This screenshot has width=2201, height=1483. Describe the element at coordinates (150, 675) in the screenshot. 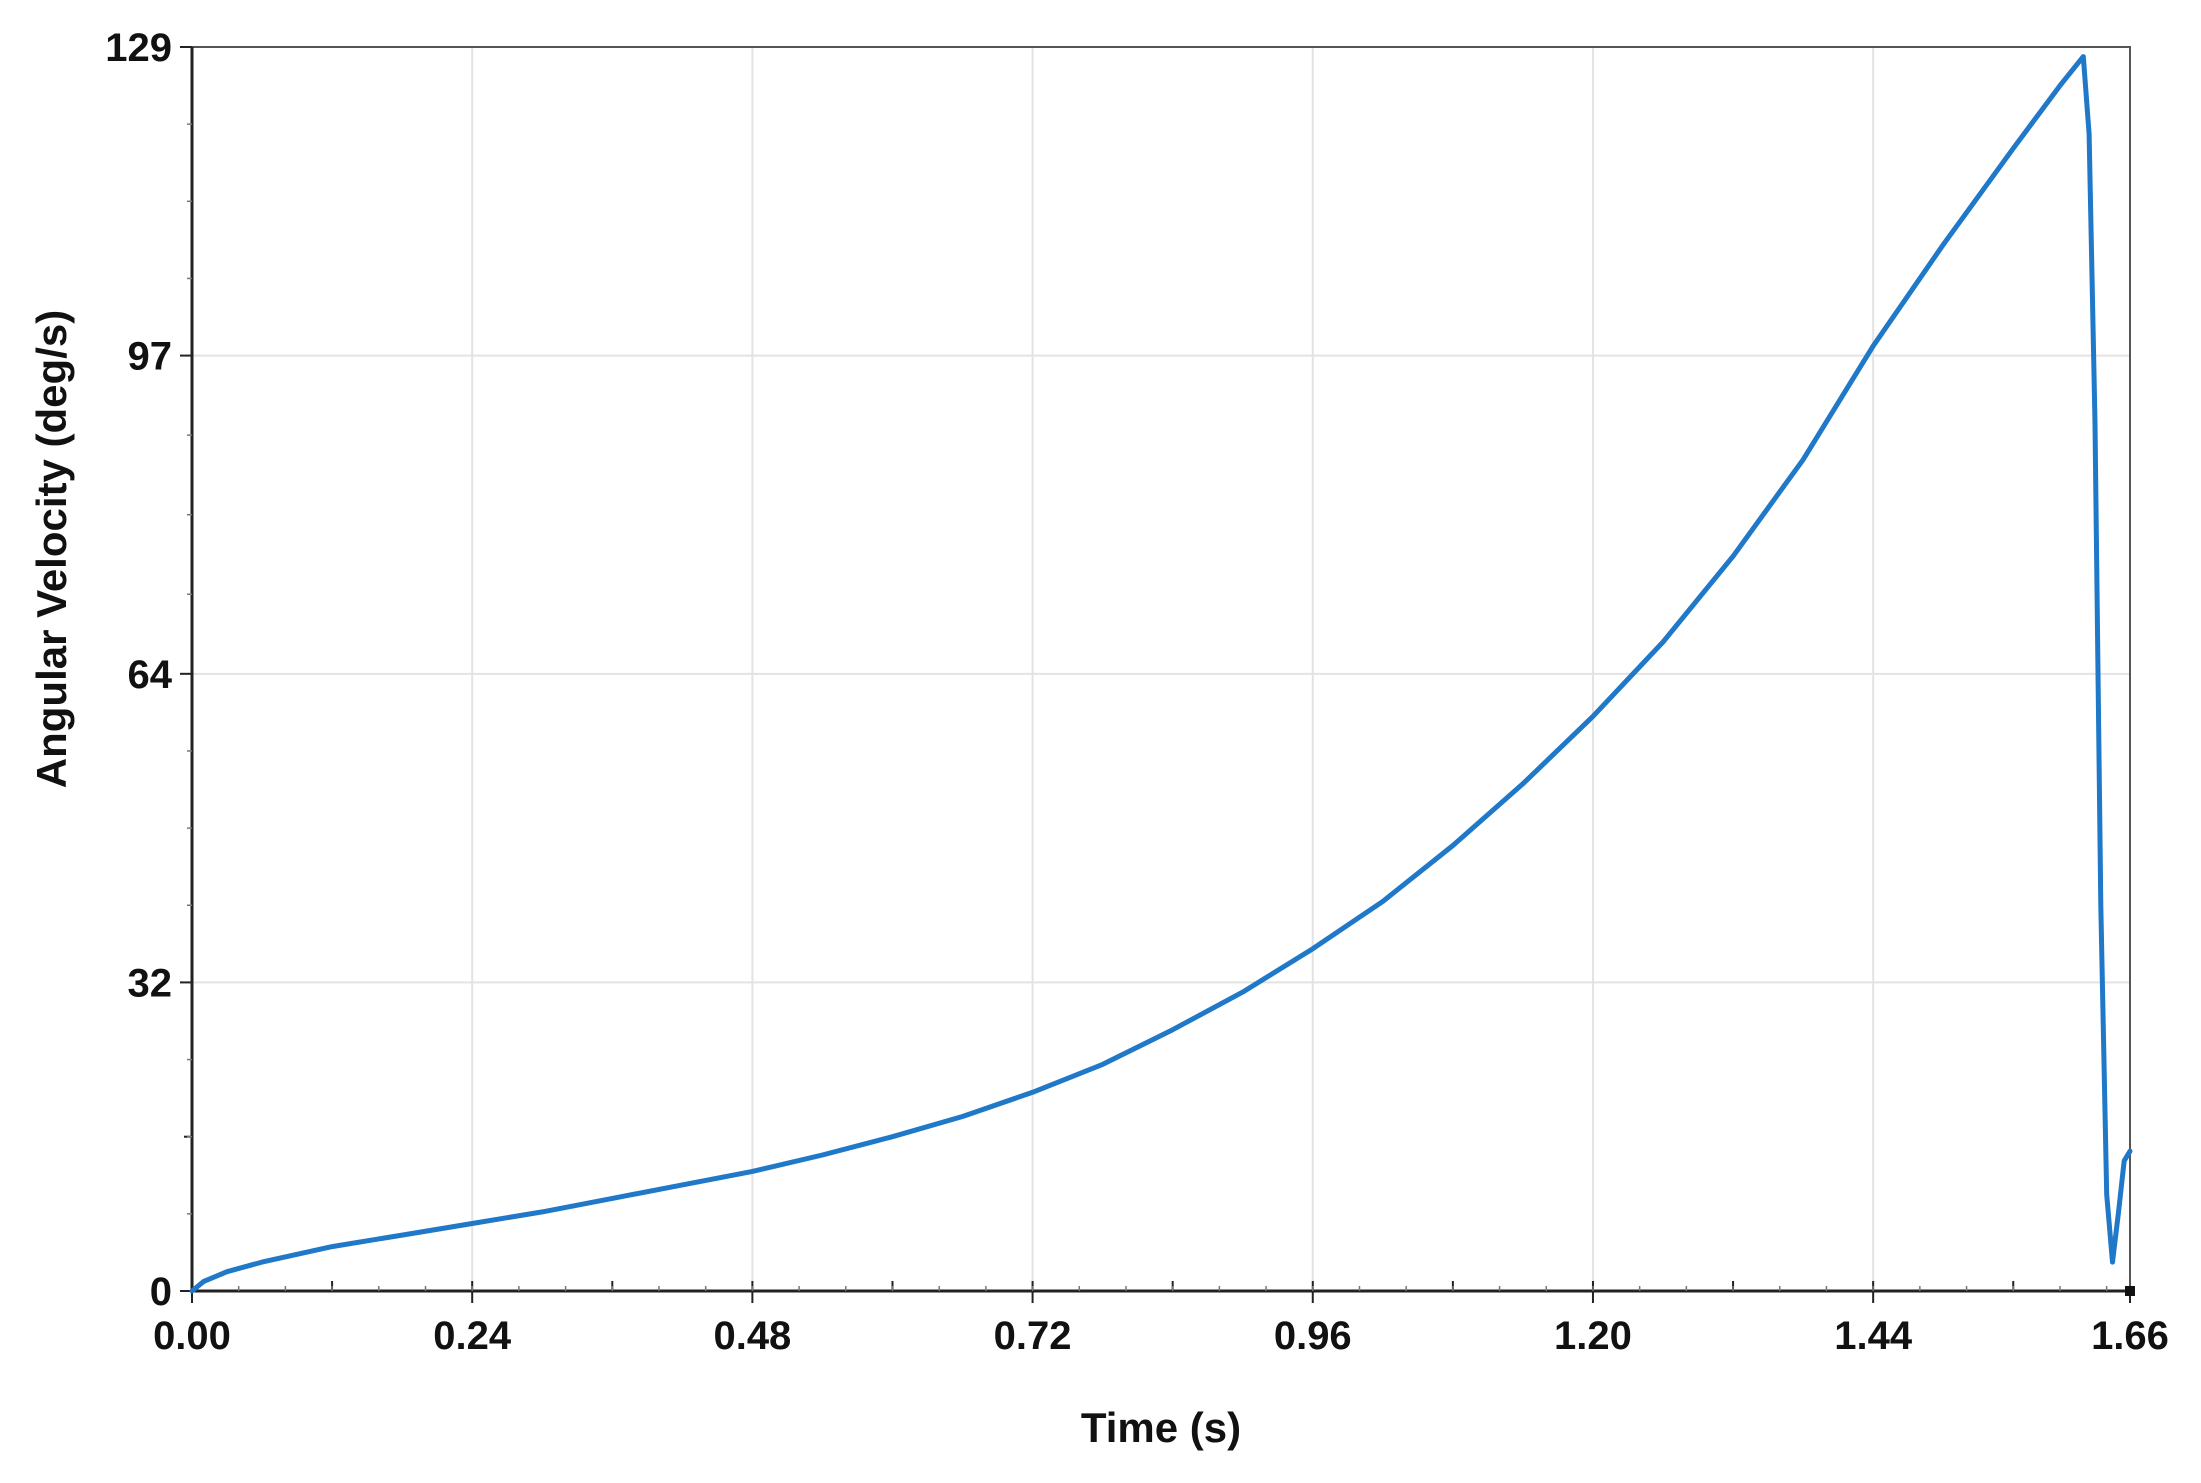

I see `y-tick-label: 64` at that location.